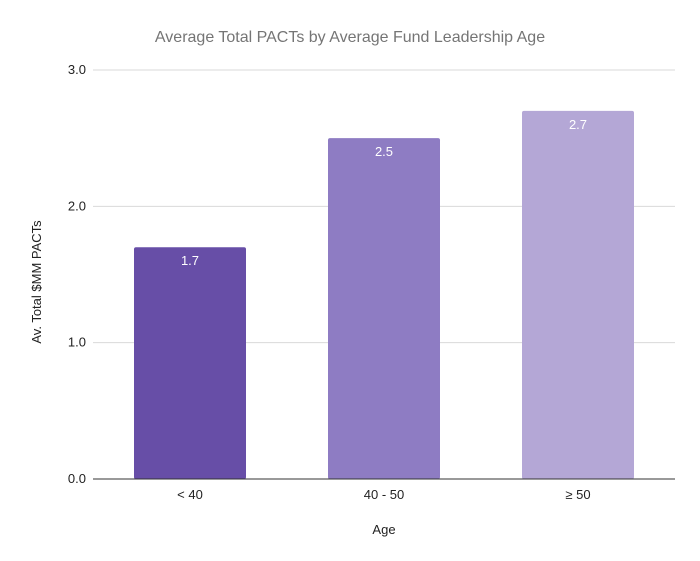 This screenshot has height=561, width=700. What do you see at coordinates (36, 282) in the screenshot?
I see `y-axis-label: Av. Total $MM PACTs` at bounding box center [36, 282].